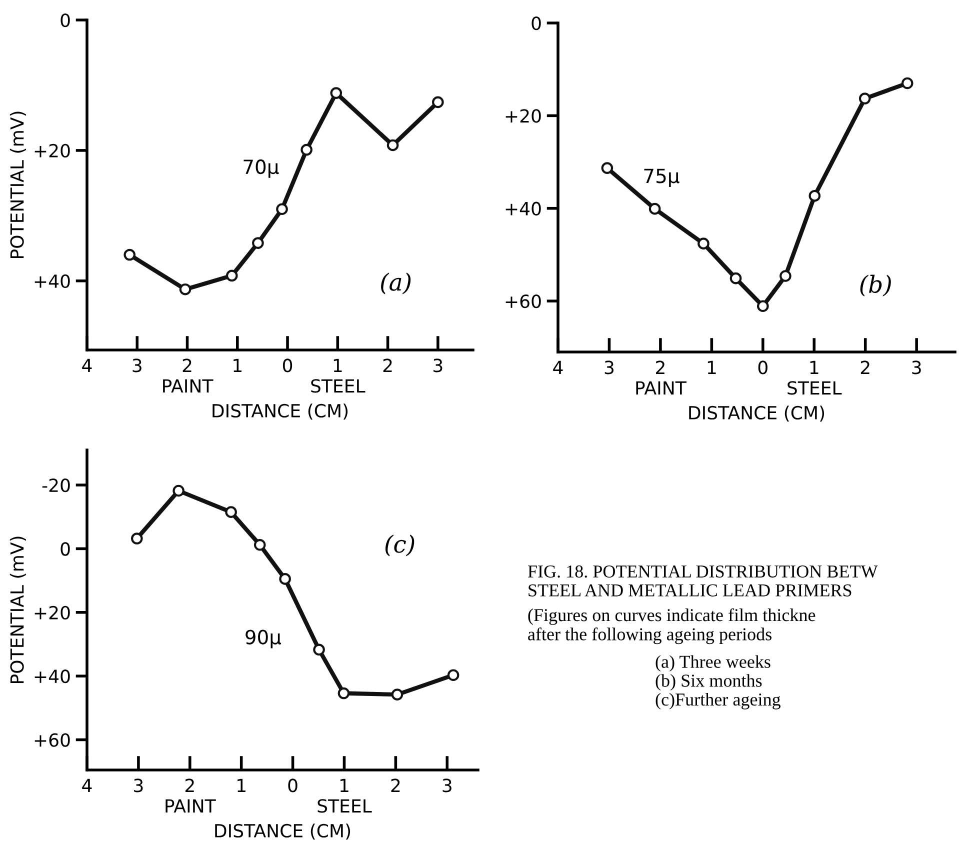 Image resolution: width=959 pixels, height=852 pixels. Describe the element at coordinates (396, 283) in the screenshot. I see `annotation: (a)` at that location.